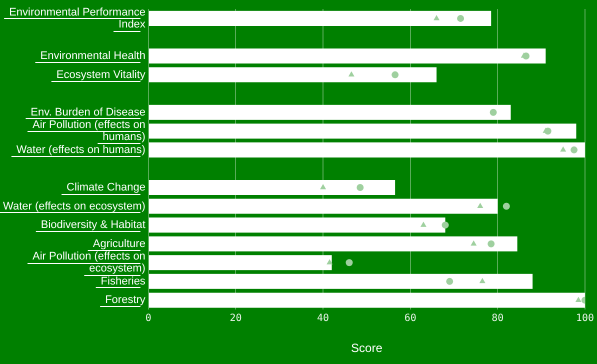 This screenshot has width=597, height=364. I want to click on x-tick-label: 0, so click(148, 318).